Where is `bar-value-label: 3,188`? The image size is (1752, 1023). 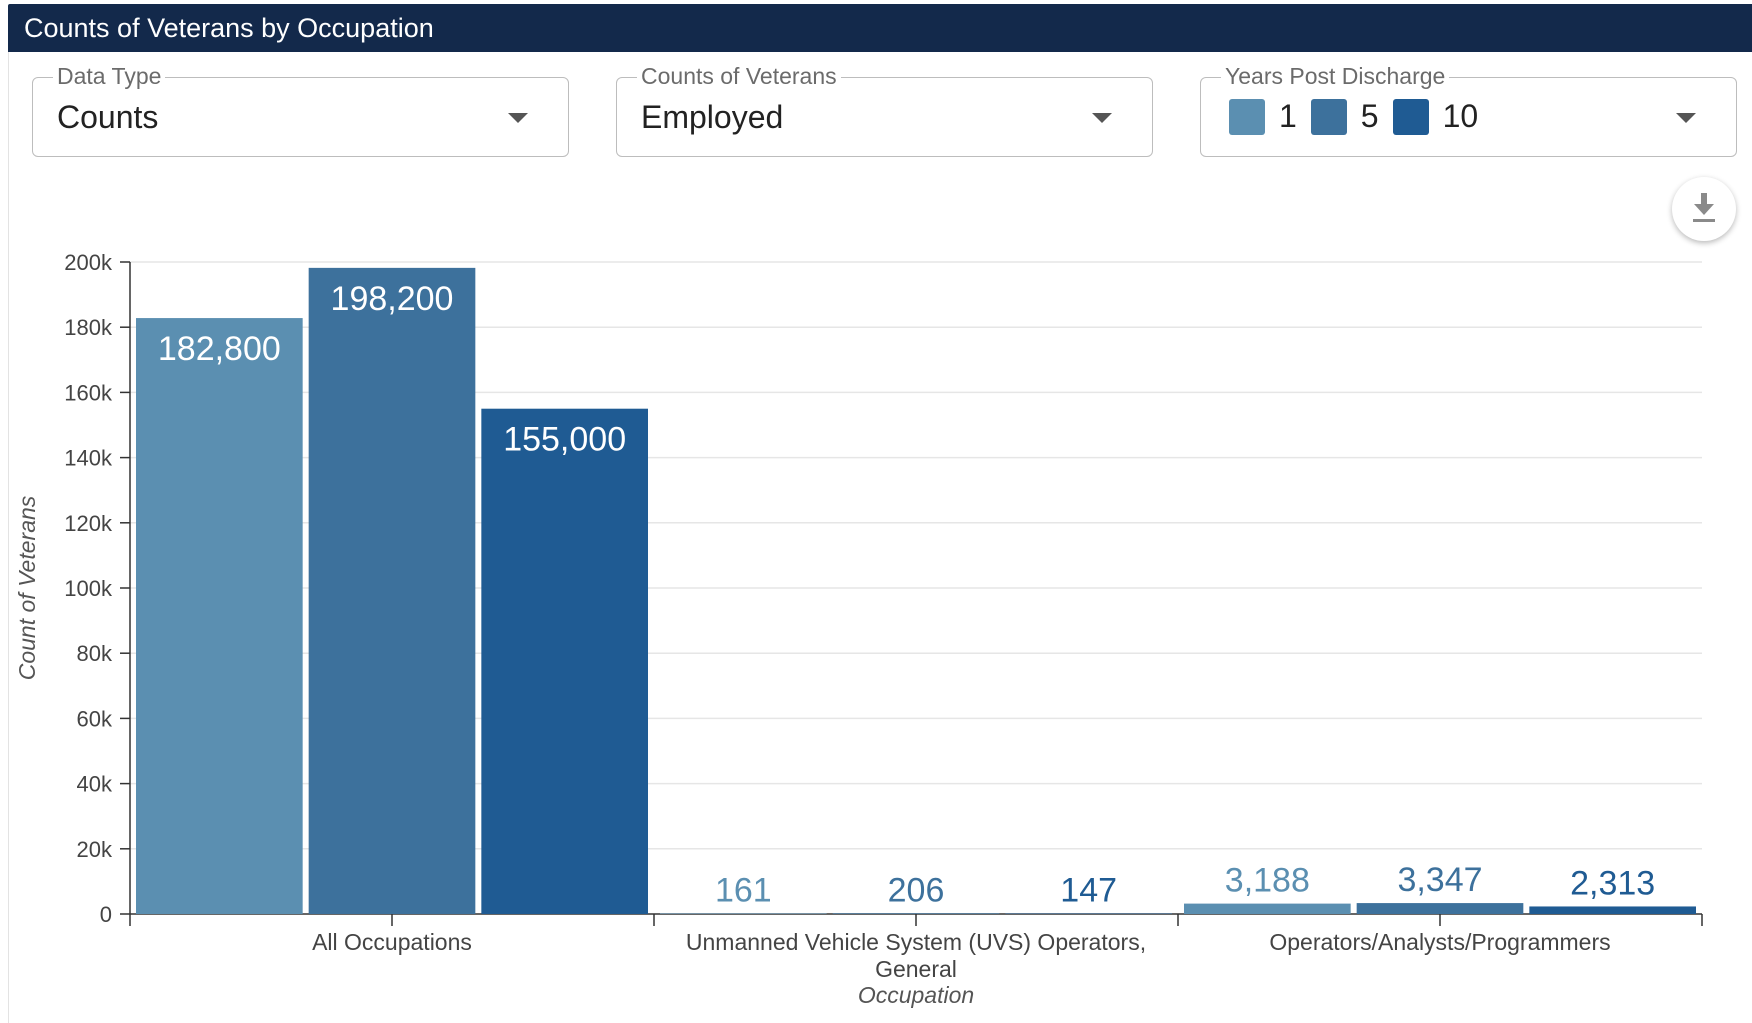
bar-value-label: 3,188 is located at coordinates (1267, 881).